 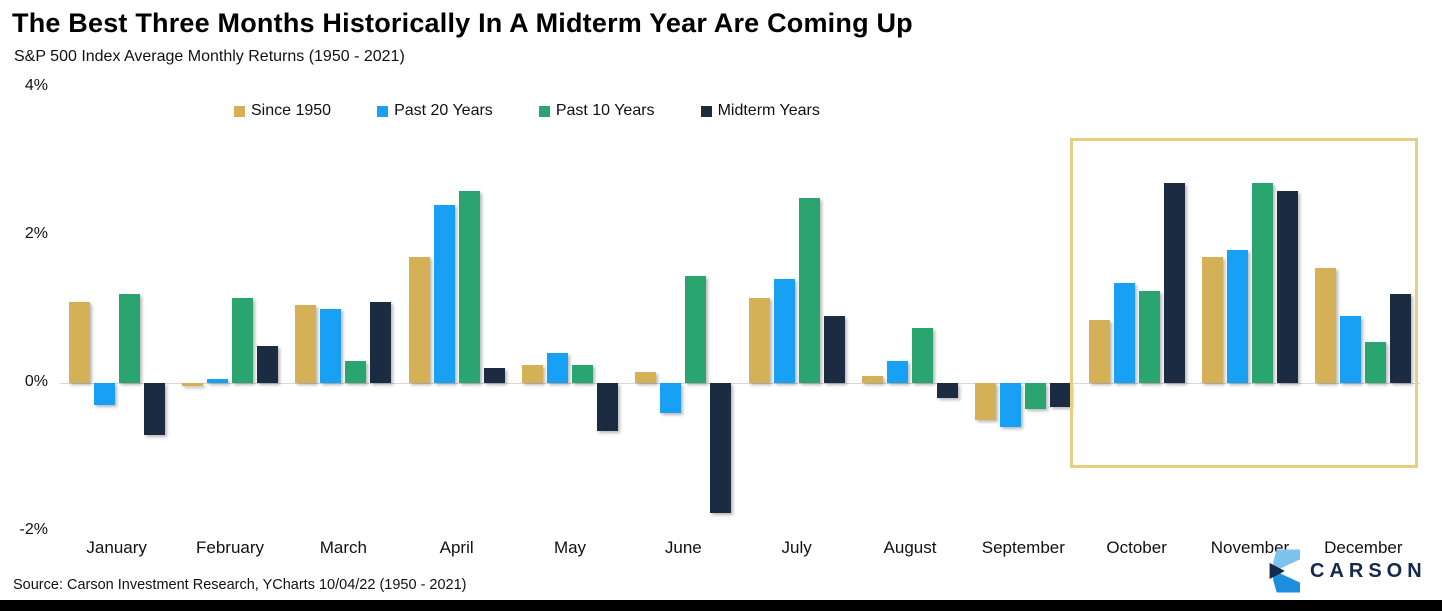 I want to click on bar-midterm-years-september, so click(x=1061, y=395).